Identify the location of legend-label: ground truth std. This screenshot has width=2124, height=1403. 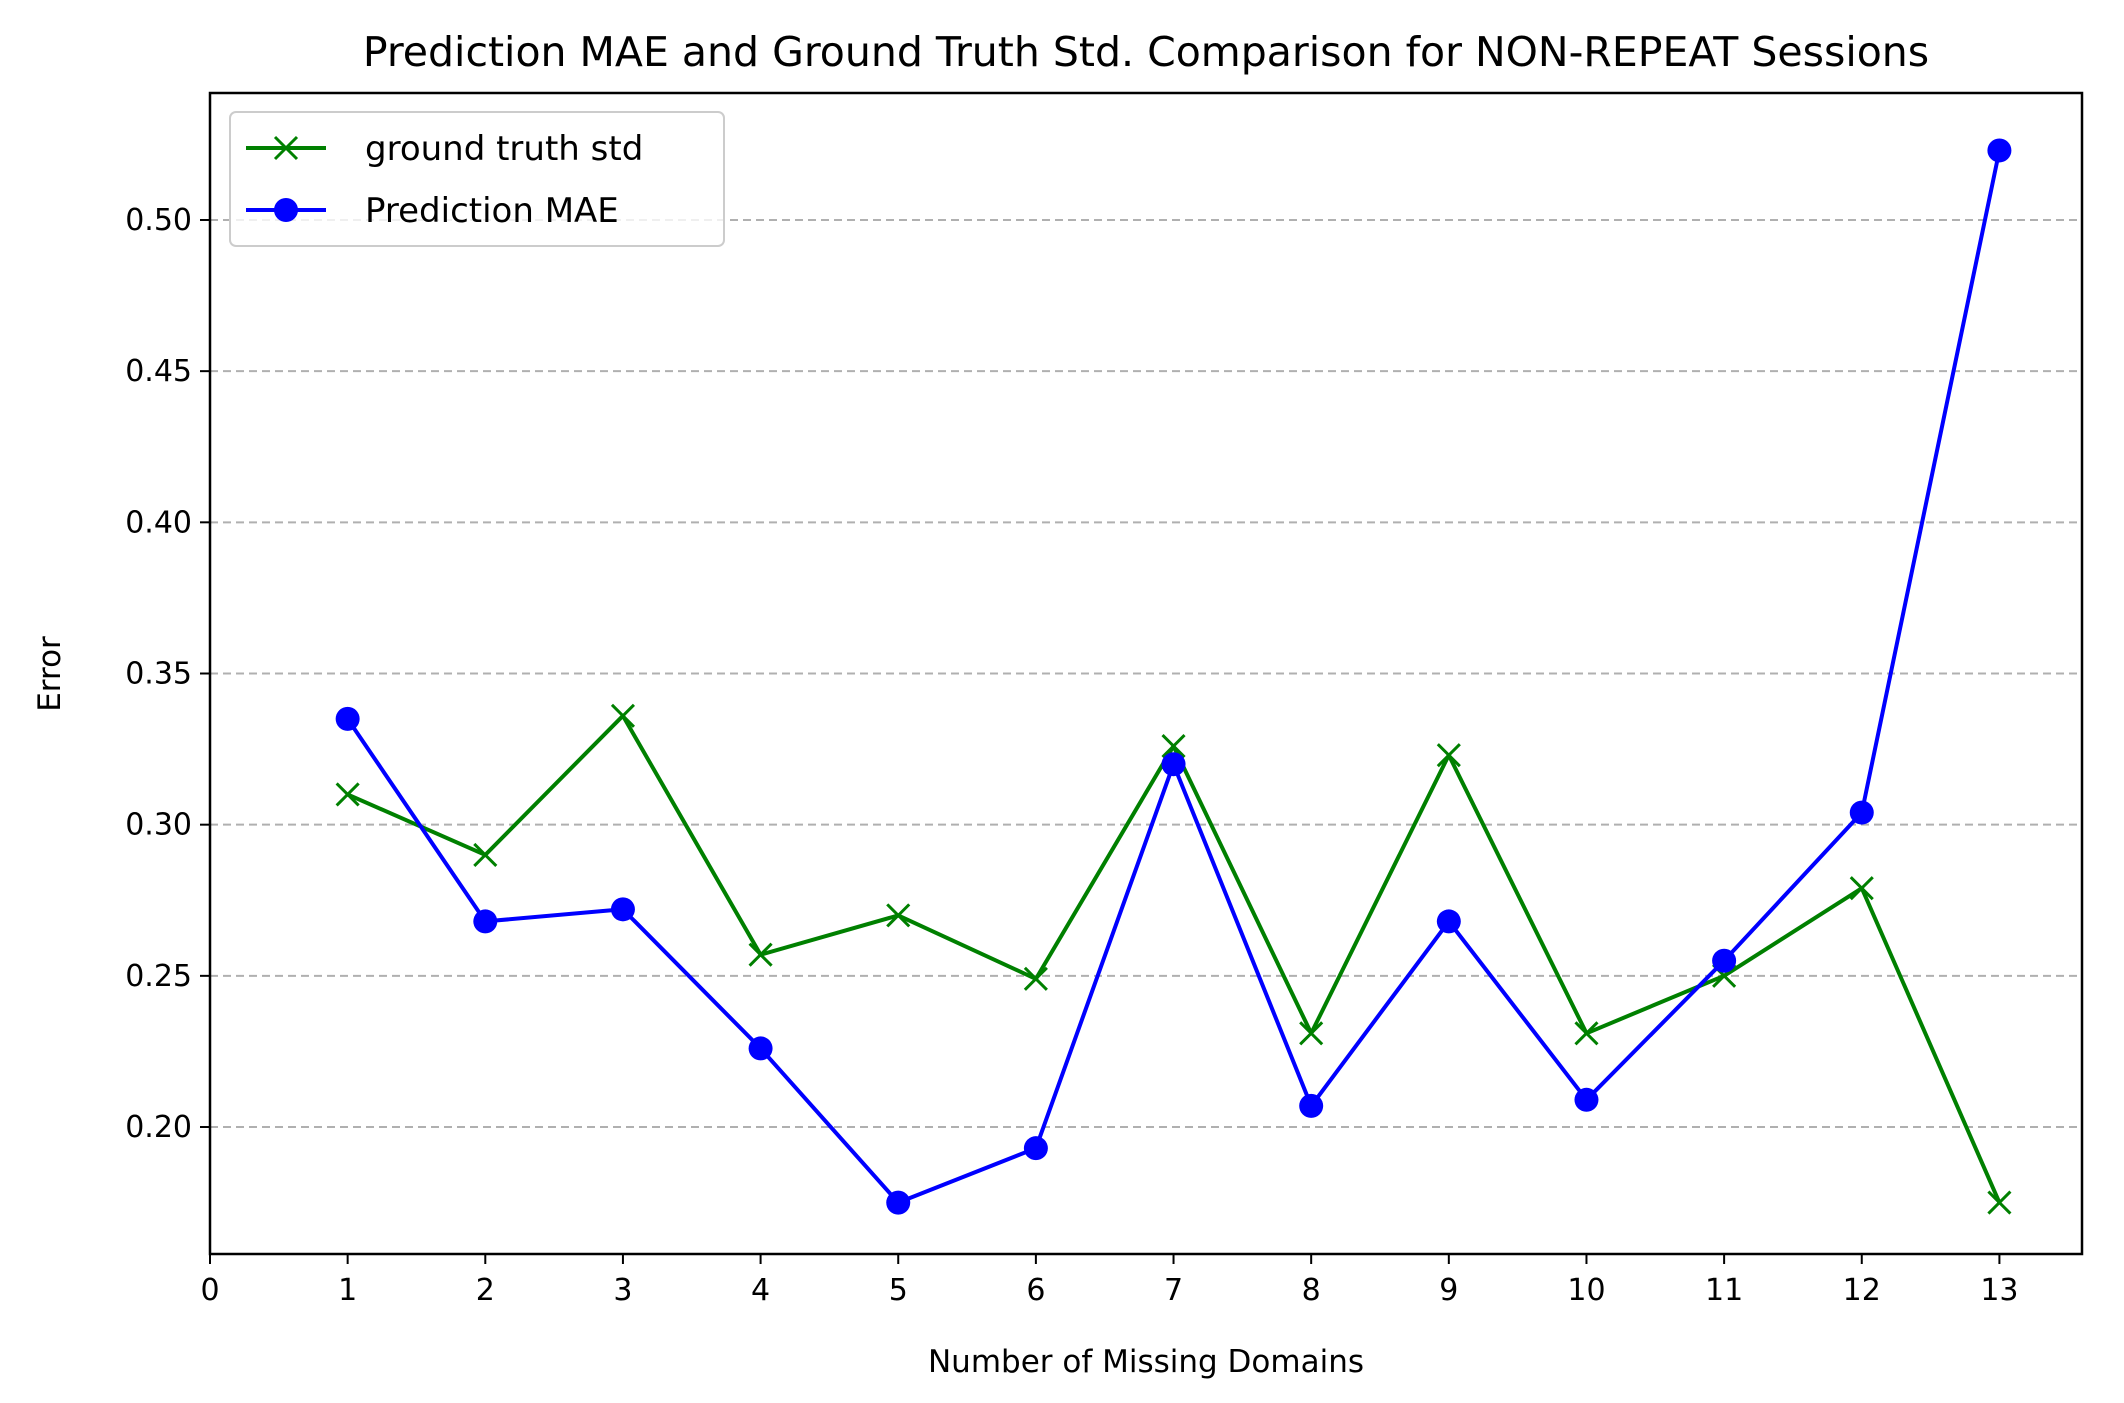
(504, 149).